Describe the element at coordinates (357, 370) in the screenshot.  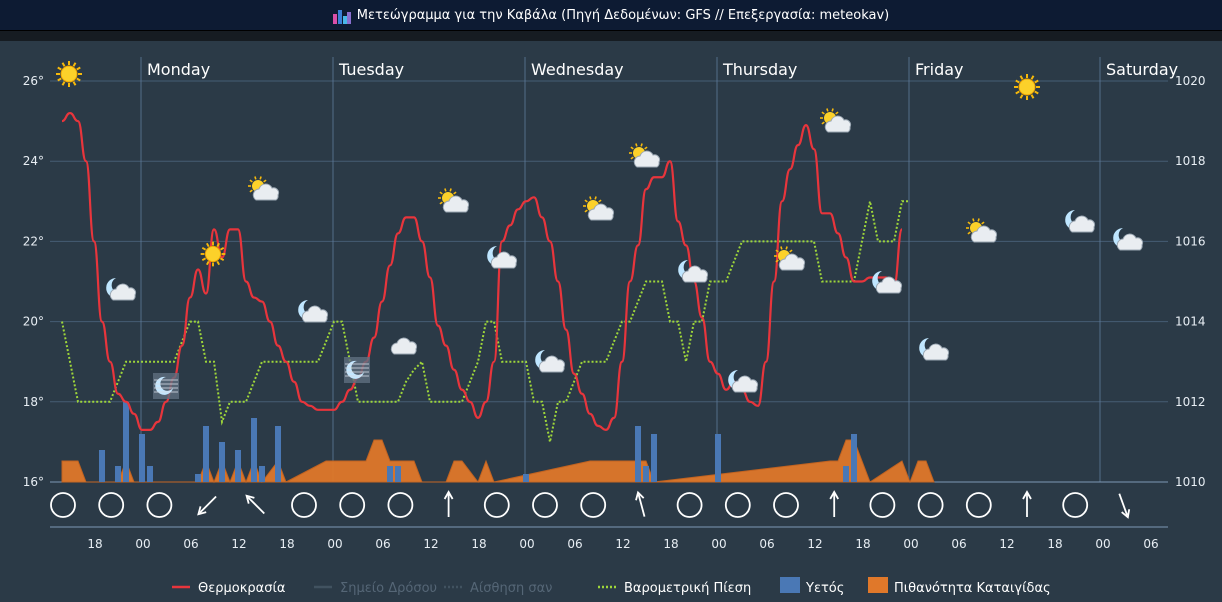
I see `night-fog-icon` at that location.